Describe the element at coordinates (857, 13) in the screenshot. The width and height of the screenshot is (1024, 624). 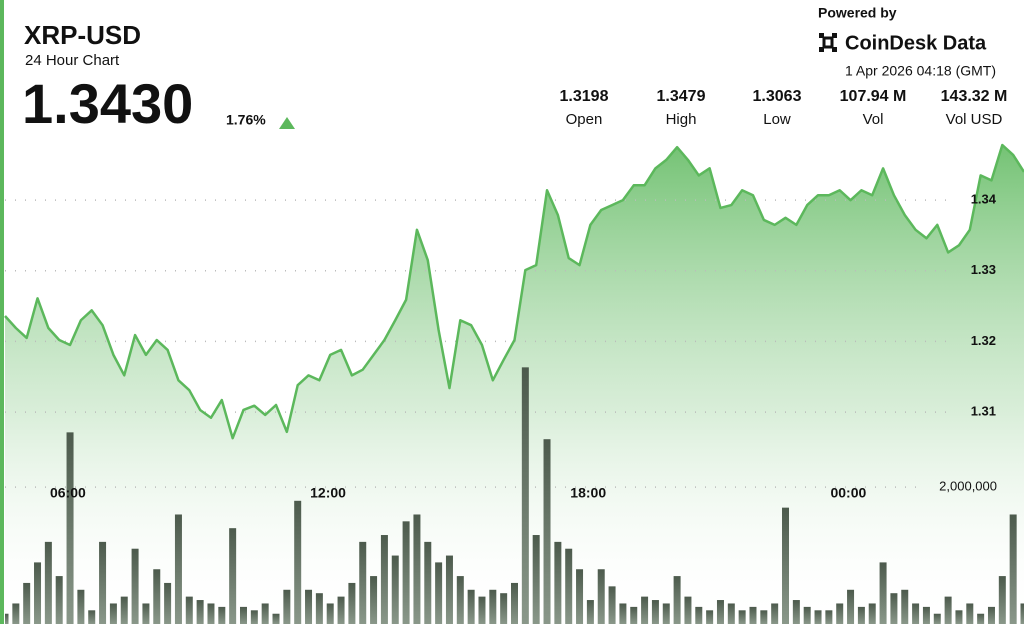
I see `powered-by: Powered by` at that location.